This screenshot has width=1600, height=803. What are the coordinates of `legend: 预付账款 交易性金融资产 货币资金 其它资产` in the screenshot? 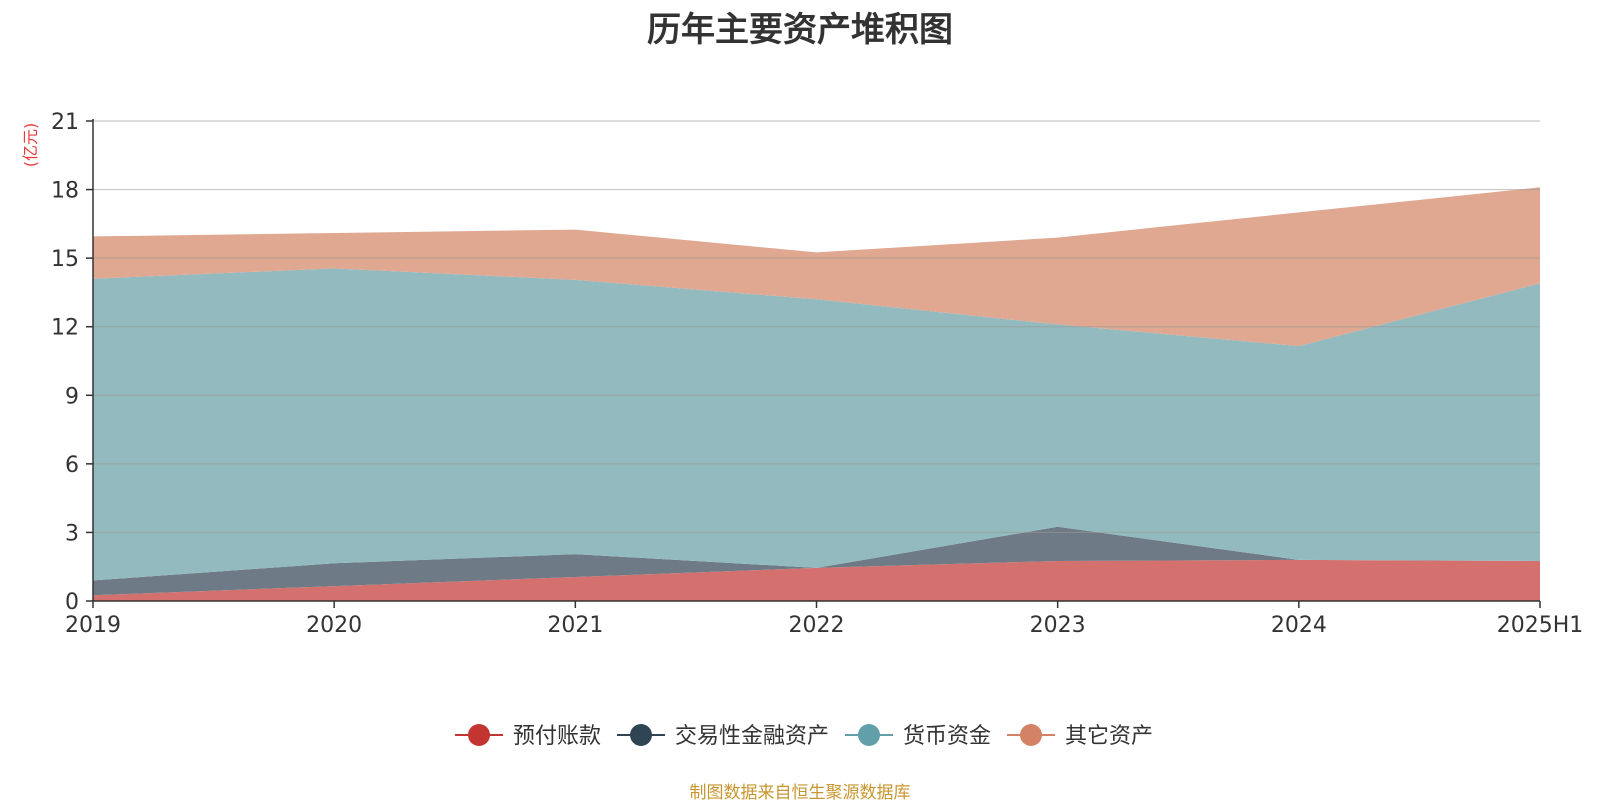 It's located at (804, 736).